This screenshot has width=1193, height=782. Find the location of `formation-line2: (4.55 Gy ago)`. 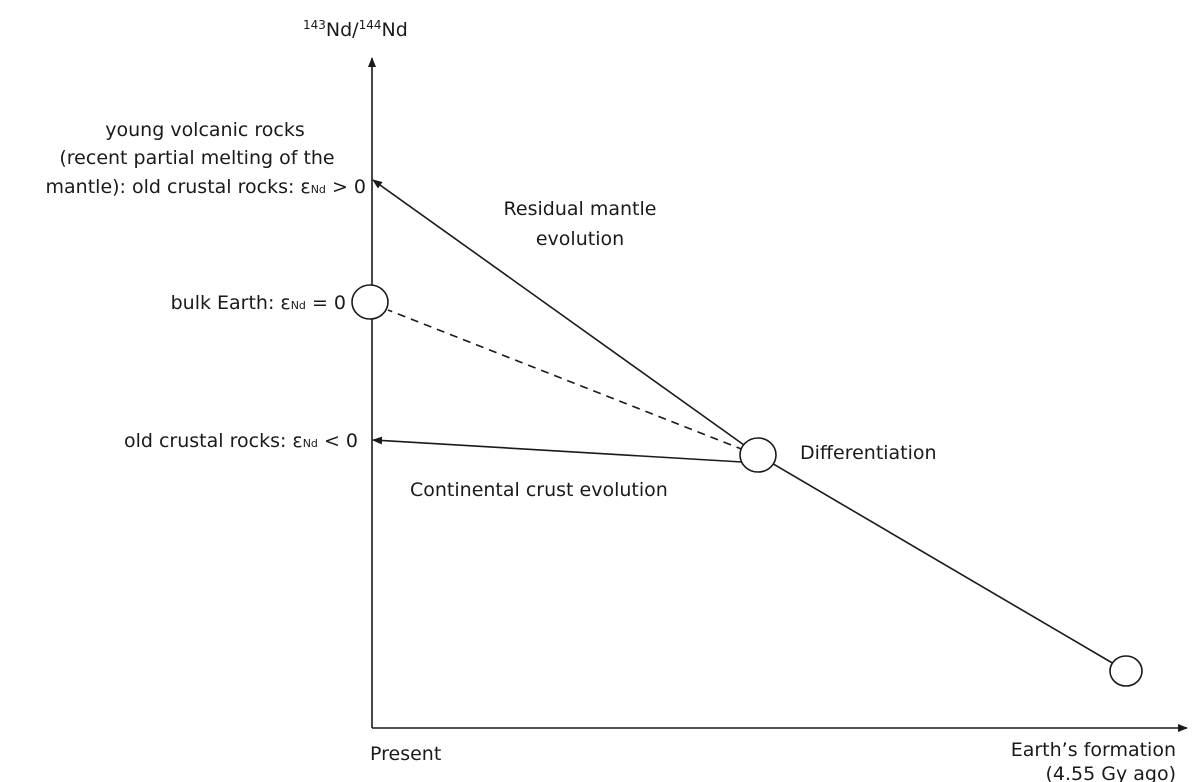

formation-line2: (4.55 Gy ago) is located at coordinates (1110, 772).